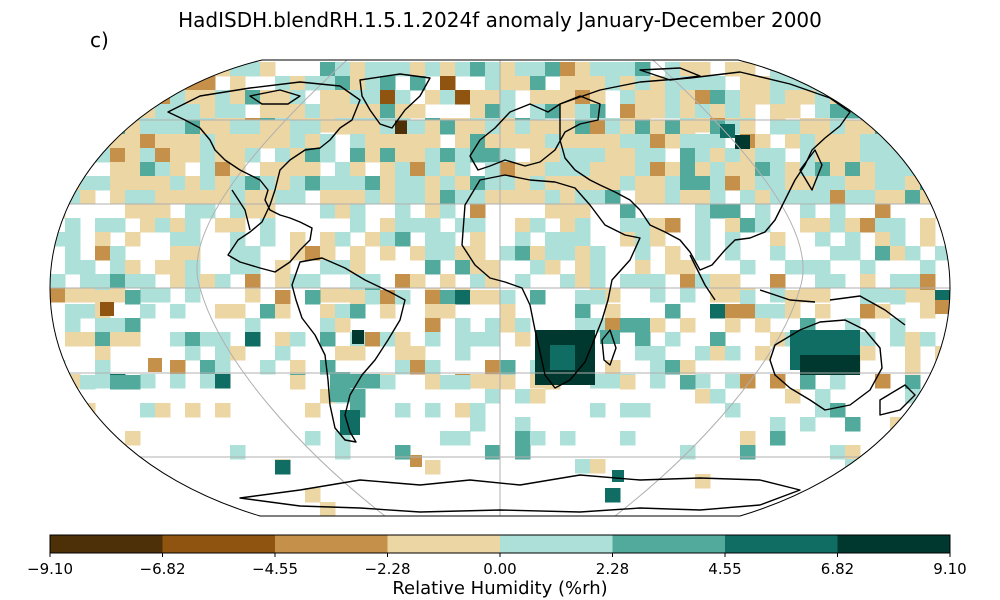 The width and height of the screenshot is (1000, 600). I want to click on colorbar-tick-label: −6.82, so click(163, 569).